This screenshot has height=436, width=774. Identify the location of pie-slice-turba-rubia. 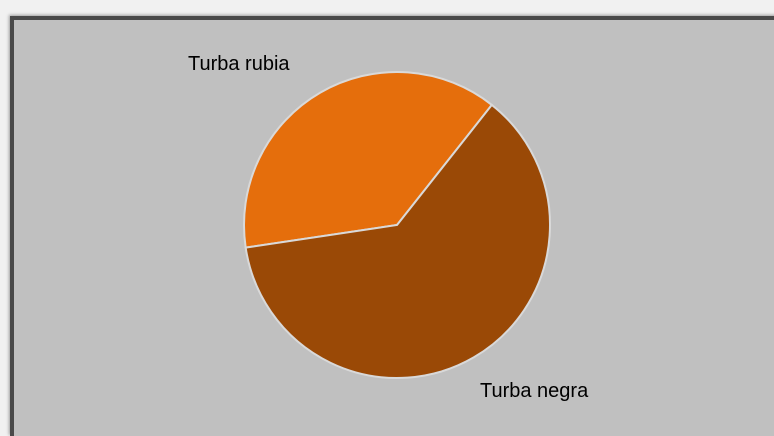
(368, 160).